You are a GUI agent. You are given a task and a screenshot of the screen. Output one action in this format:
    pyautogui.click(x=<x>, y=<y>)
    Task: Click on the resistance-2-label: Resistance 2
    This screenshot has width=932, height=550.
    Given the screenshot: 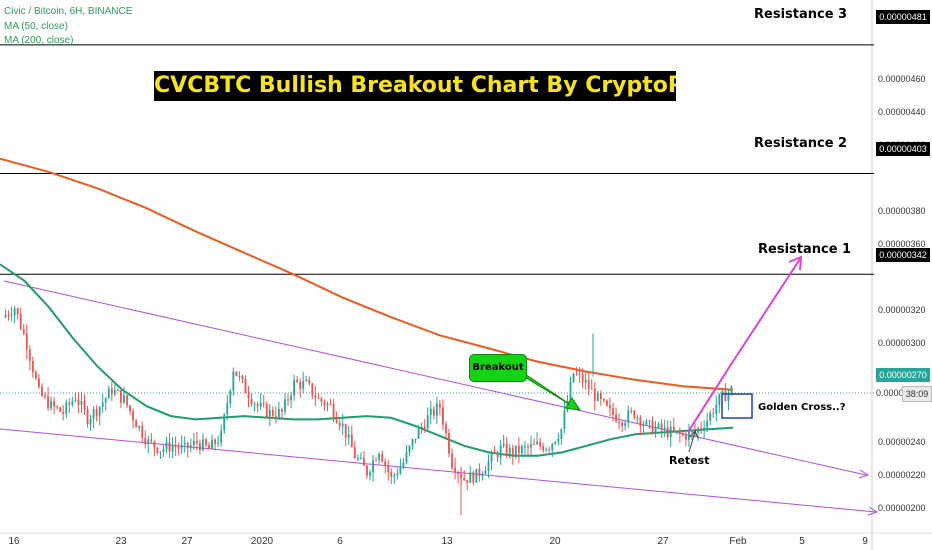 What is the action you would take?
    pyautogui.click(x=801, y=143)
    